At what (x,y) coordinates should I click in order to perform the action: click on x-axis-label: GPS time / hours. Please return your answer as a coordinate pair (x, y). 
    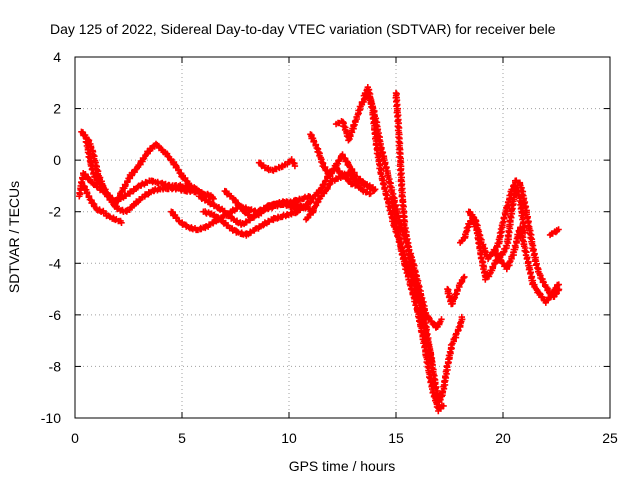
    Looking at the image, I should click on (342, 466).